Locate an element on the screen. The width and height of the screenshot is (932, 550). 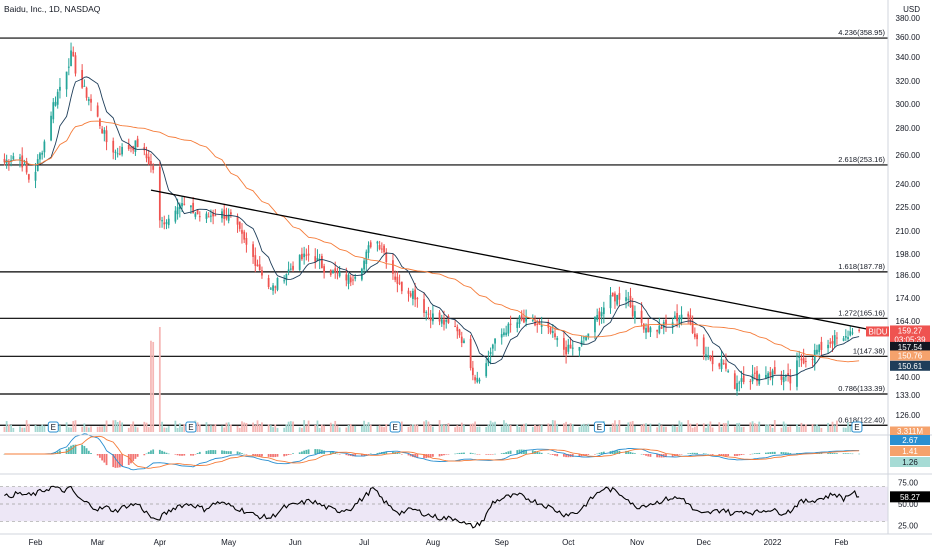
time-tick-label: Aug is located at coordinates (433, 542).